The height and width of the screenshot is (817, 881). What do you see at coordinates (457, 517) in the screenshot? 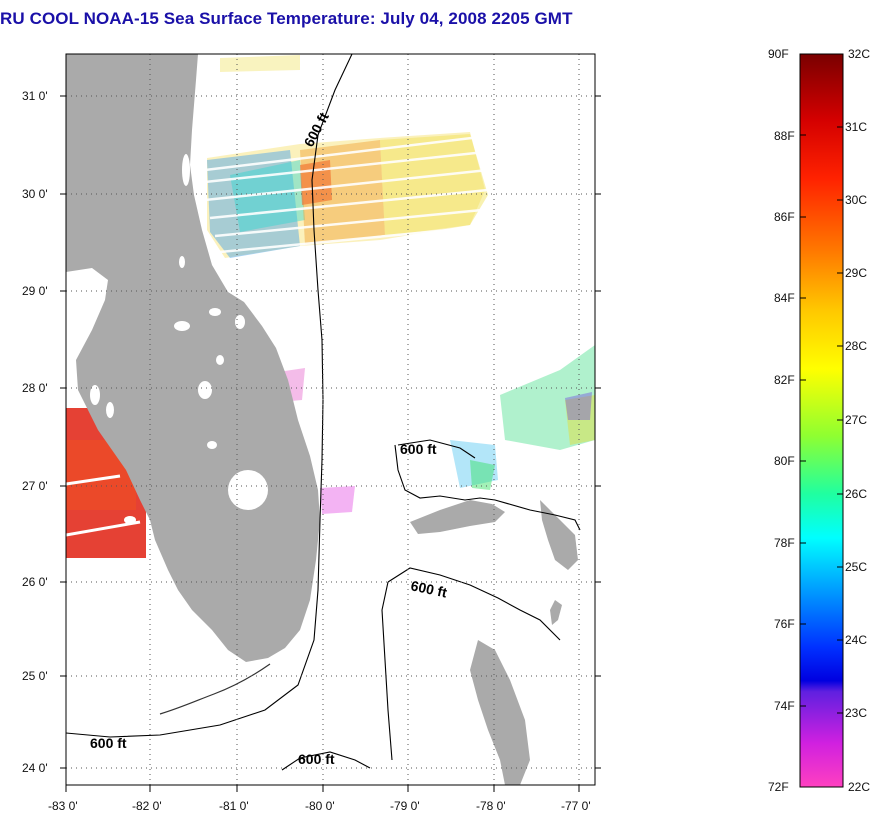
I see `grand-bahama-island` at bounding box center [457, 517].